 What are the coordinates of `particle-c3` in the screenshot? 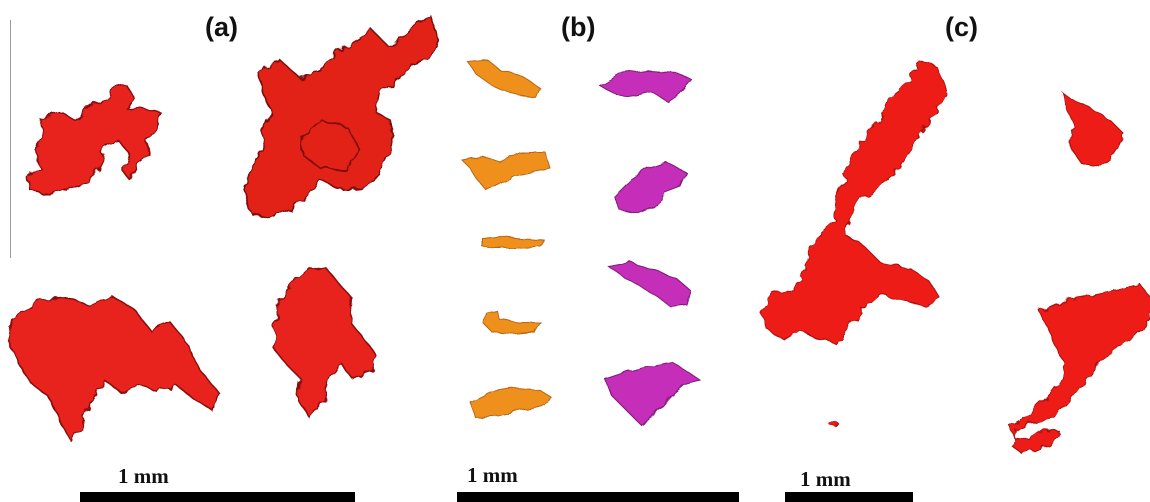 It's located at (1079, 369).